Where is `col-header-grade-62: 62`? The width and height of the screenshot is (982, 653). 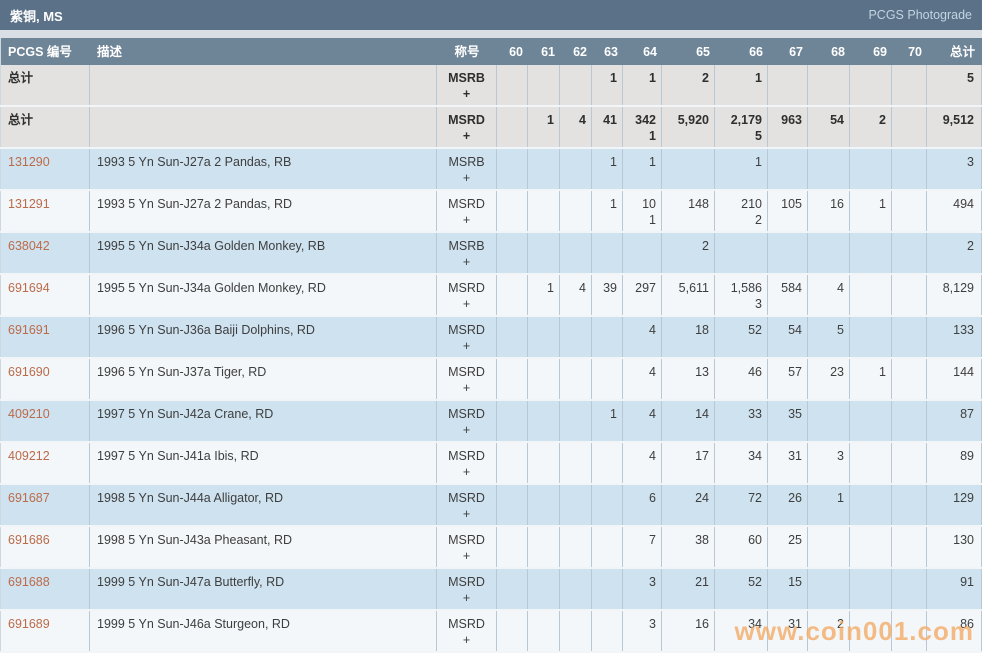
col-header-grade-62: 62 is located at coordinates (576, 51).